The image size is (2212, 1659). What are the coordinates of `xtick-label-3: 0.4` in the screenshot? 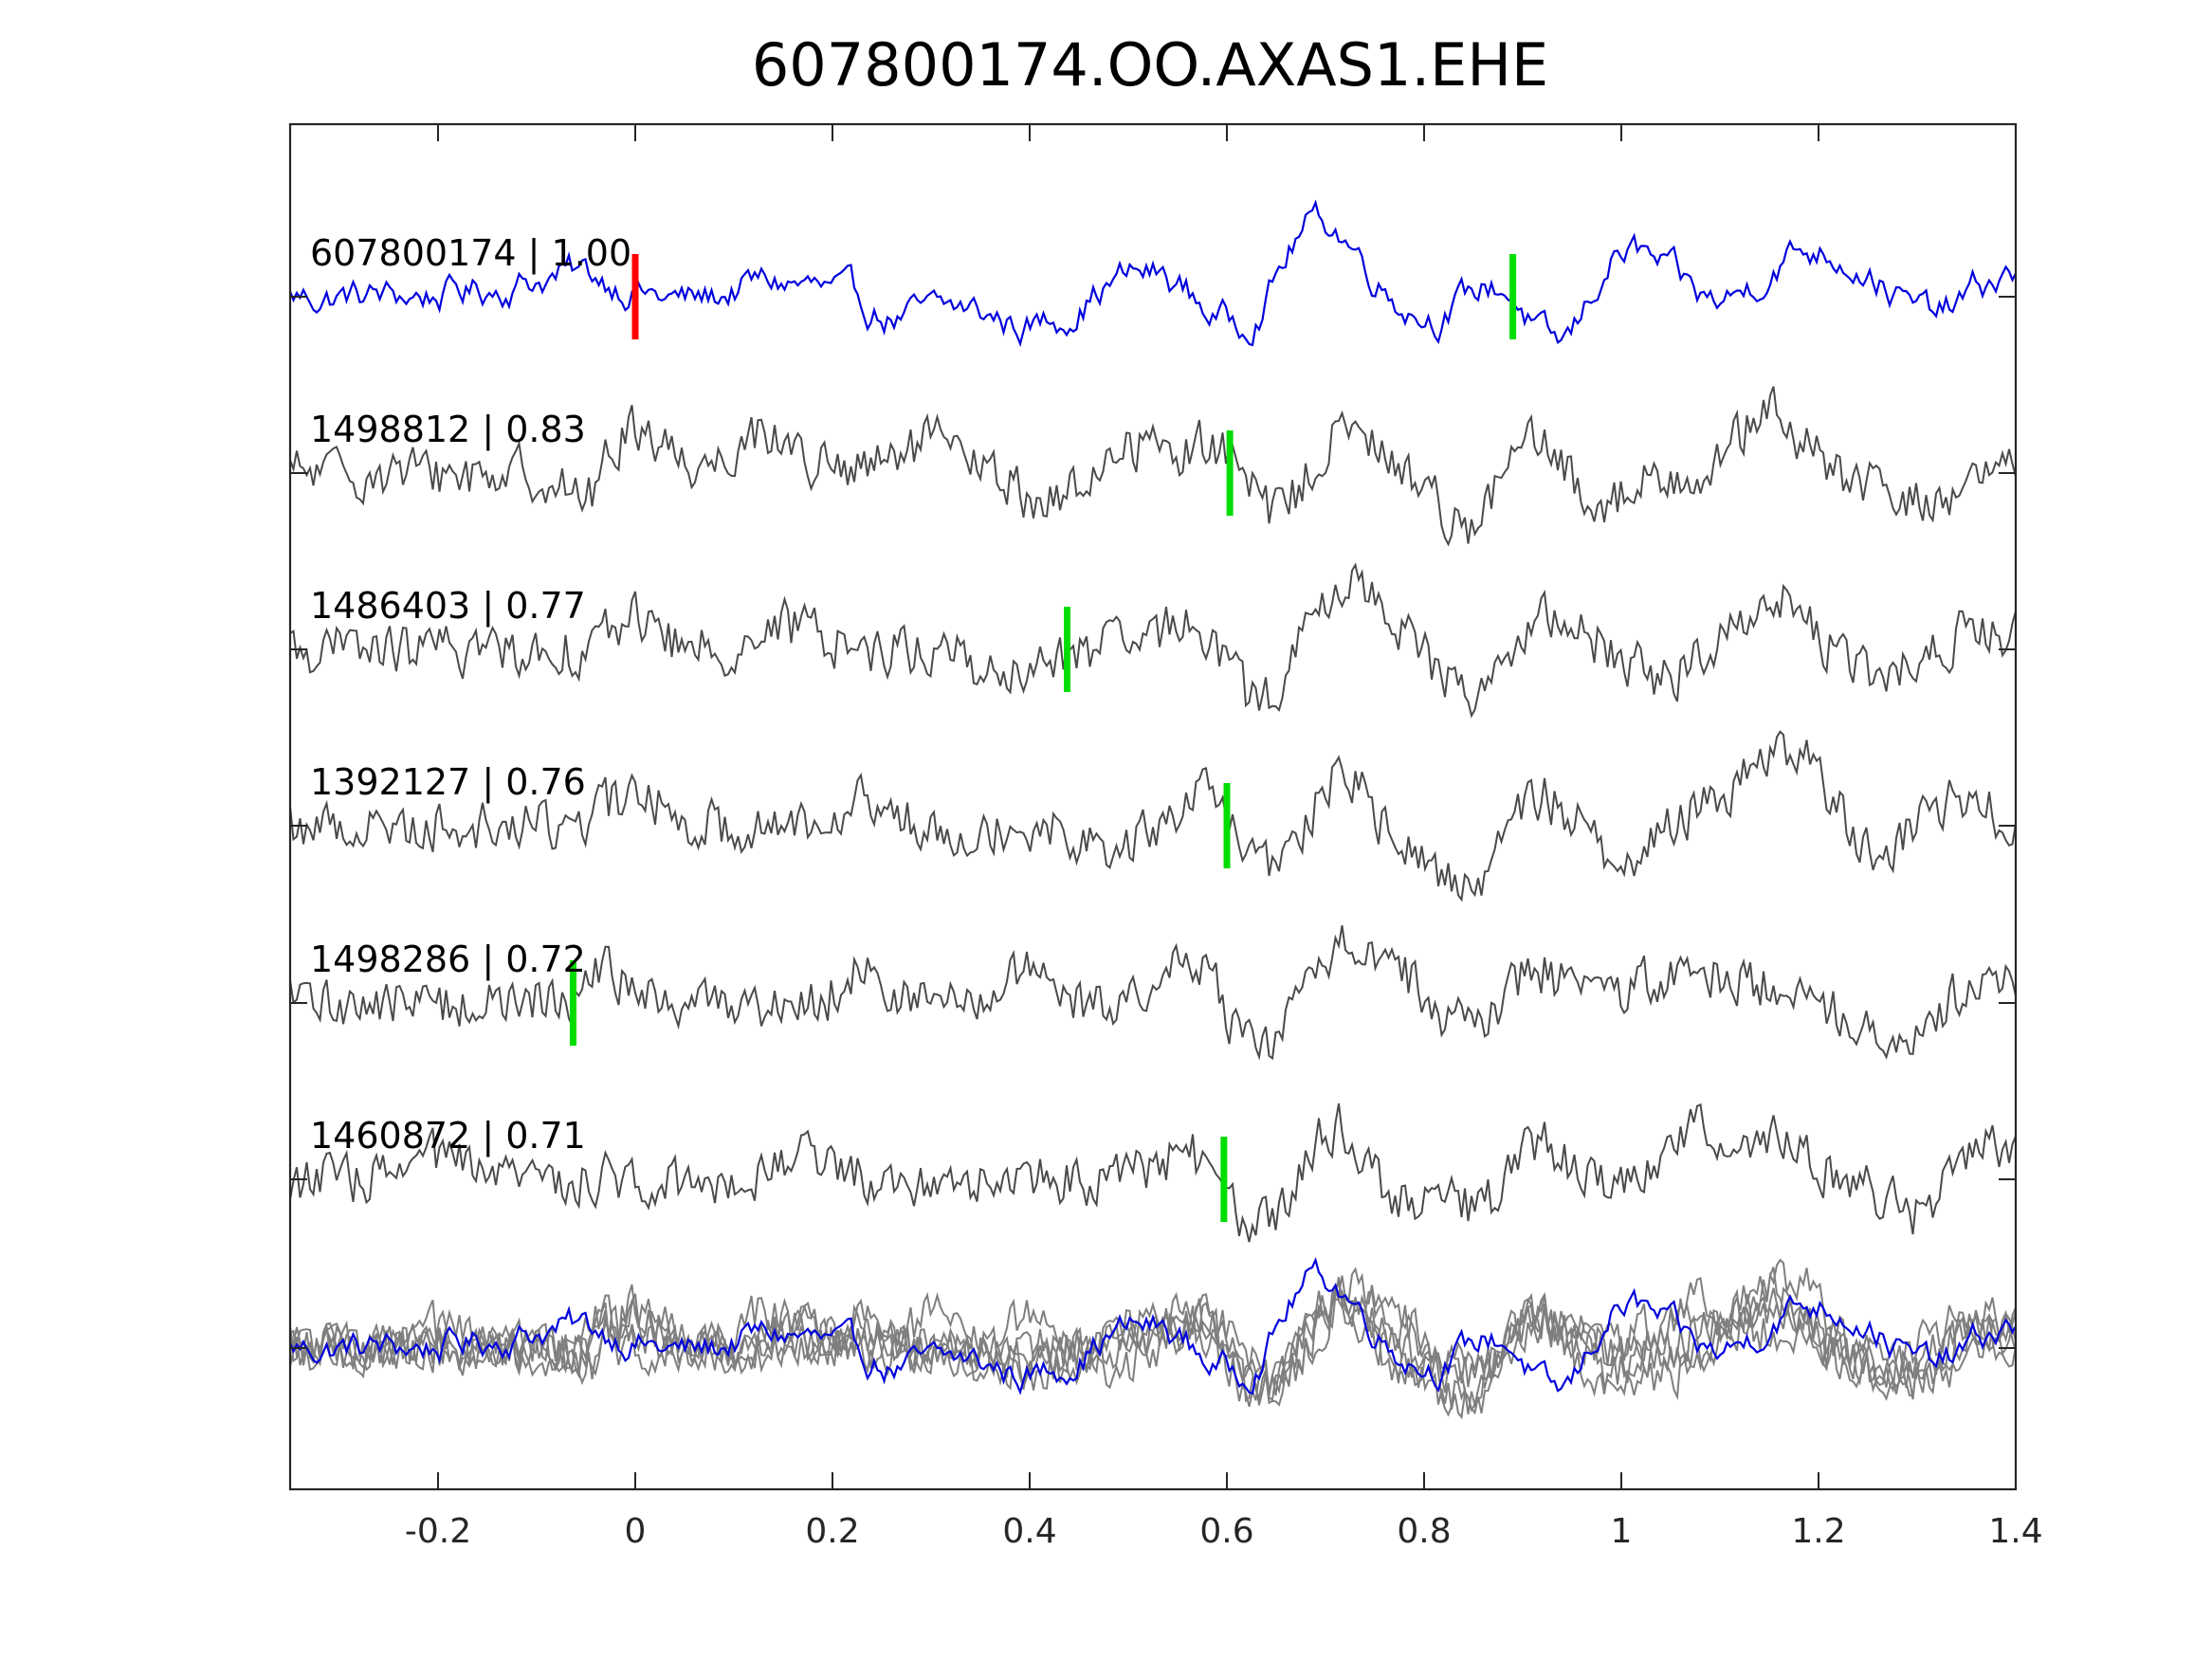 It's located at (1029, 1531).